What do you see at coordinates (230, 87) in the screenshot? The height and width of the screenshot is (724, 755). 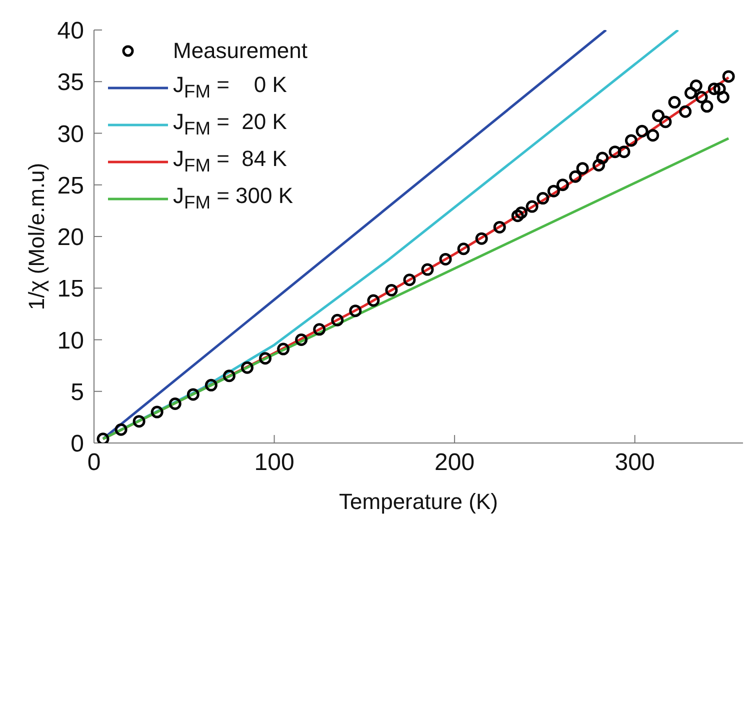 I see `legend-label: J$_{FM}$ = 0 K` at bounding box center [230, 87].